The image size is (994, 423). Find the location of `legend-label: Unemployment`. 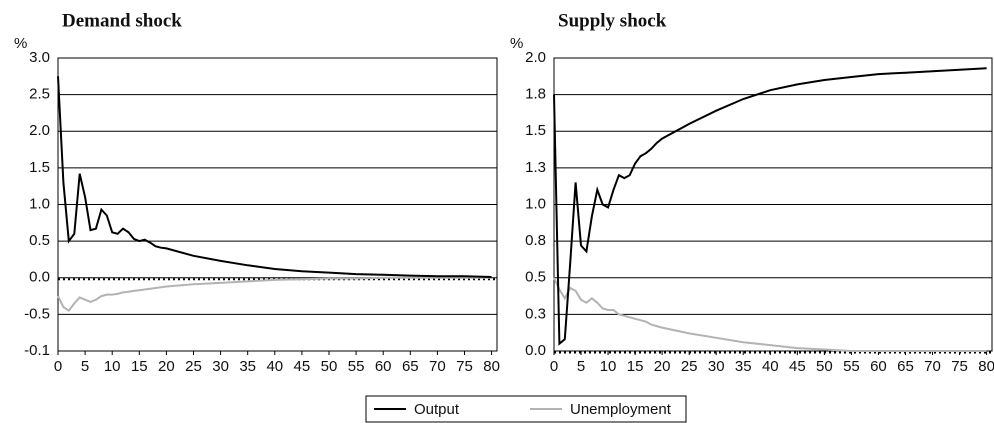

legend-label: Unemployment is located at coordinates (621, 409).